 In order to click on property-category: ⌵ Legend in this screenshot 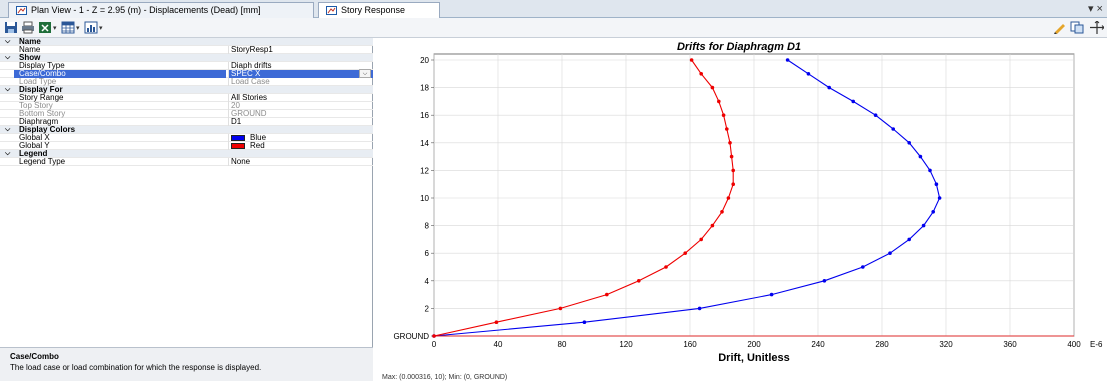, I will do `click(186, 154)`.